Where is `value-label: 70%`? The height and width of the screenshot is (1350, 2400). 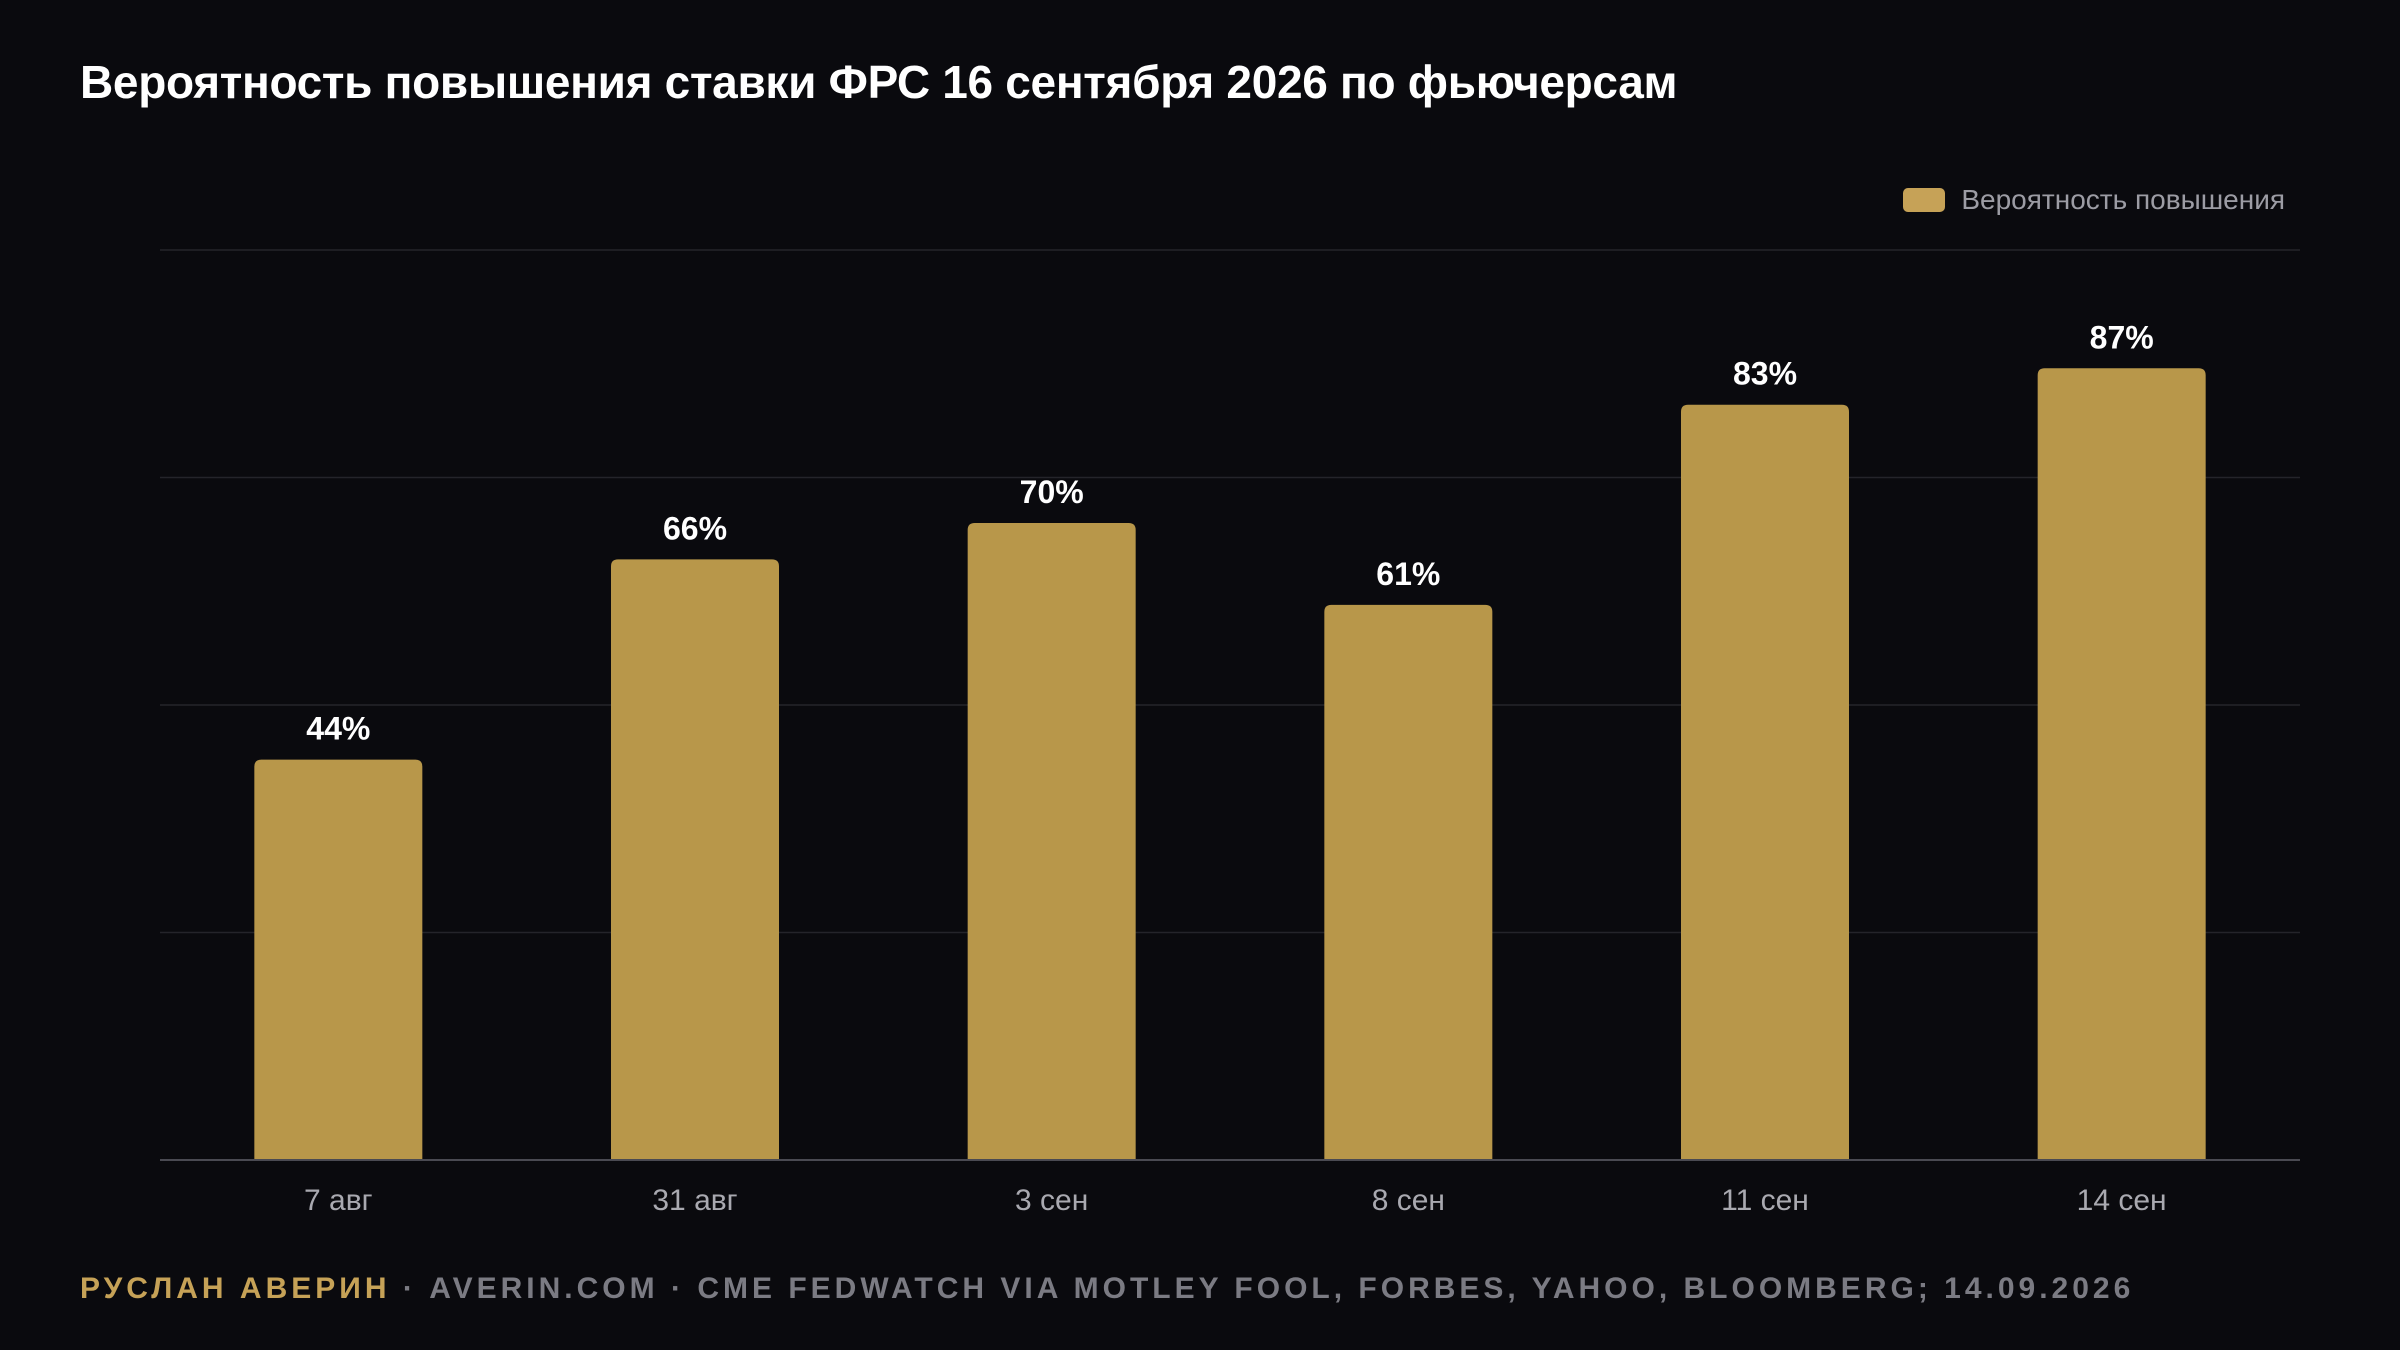
value-label: 70% is located at coordinates (1052, 492).